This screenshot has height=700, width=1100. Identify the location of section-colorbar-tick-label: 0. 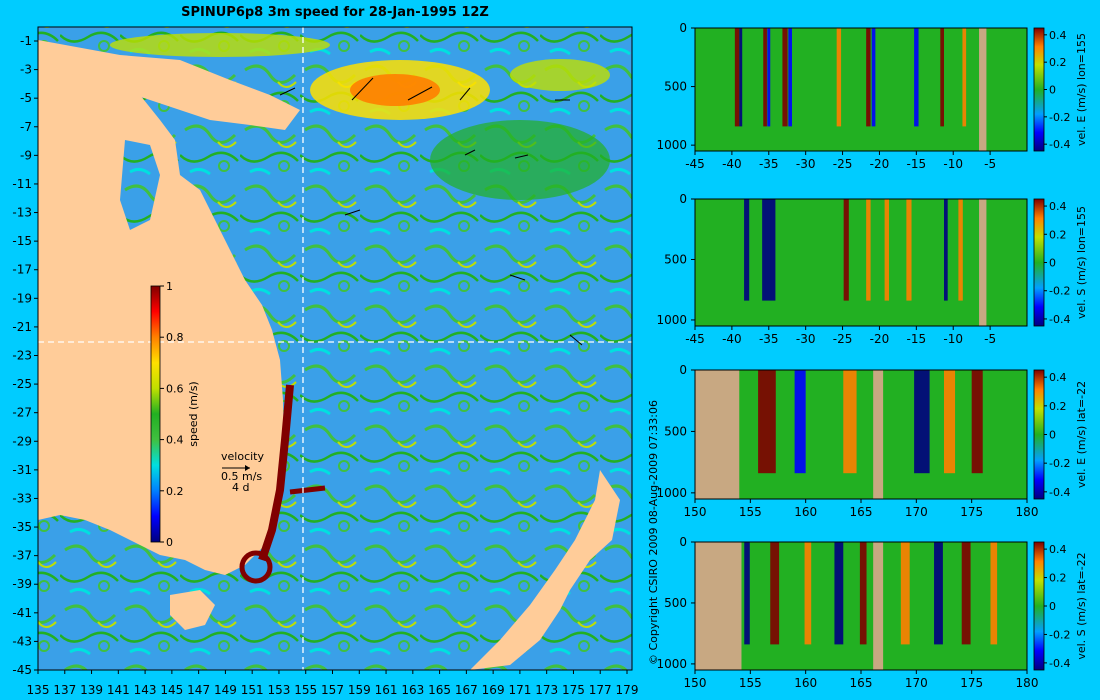
(1052, 606).